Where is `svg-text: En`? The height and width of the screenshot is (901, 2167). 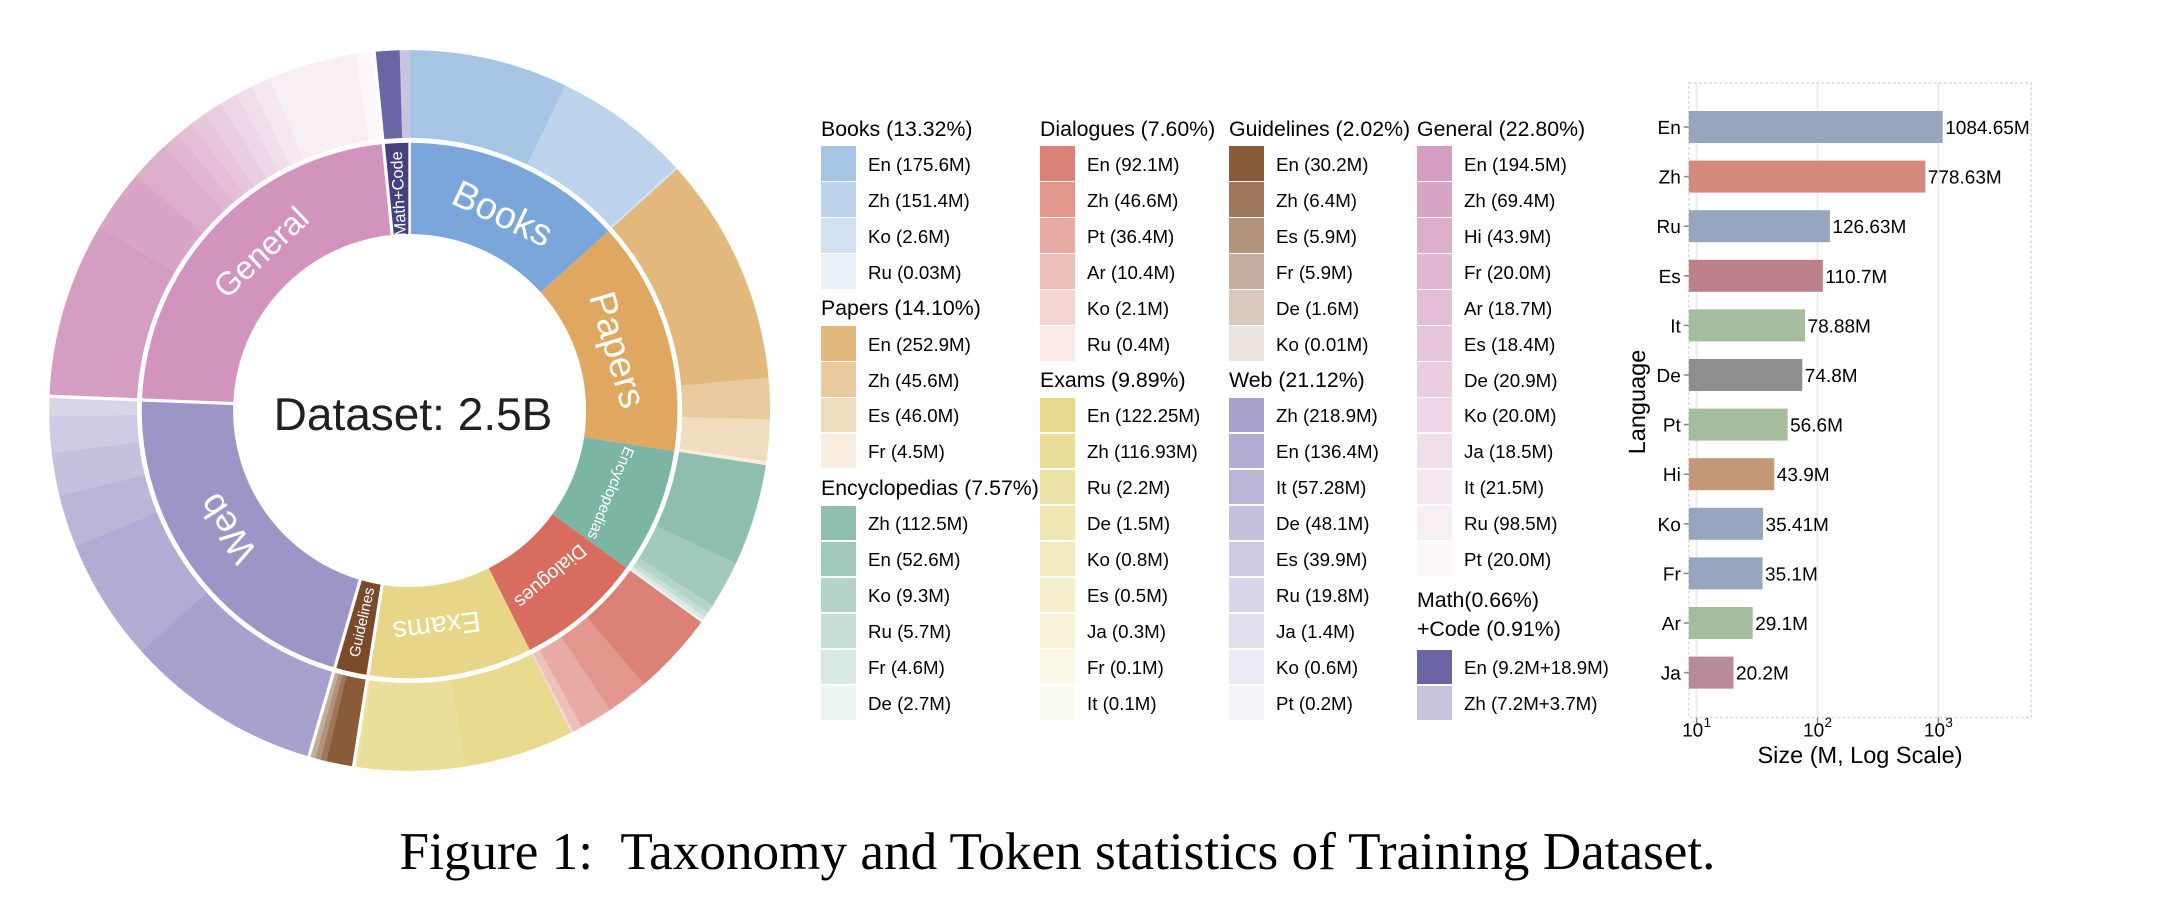
svg-text: En is located at coordinates (1669, 128).